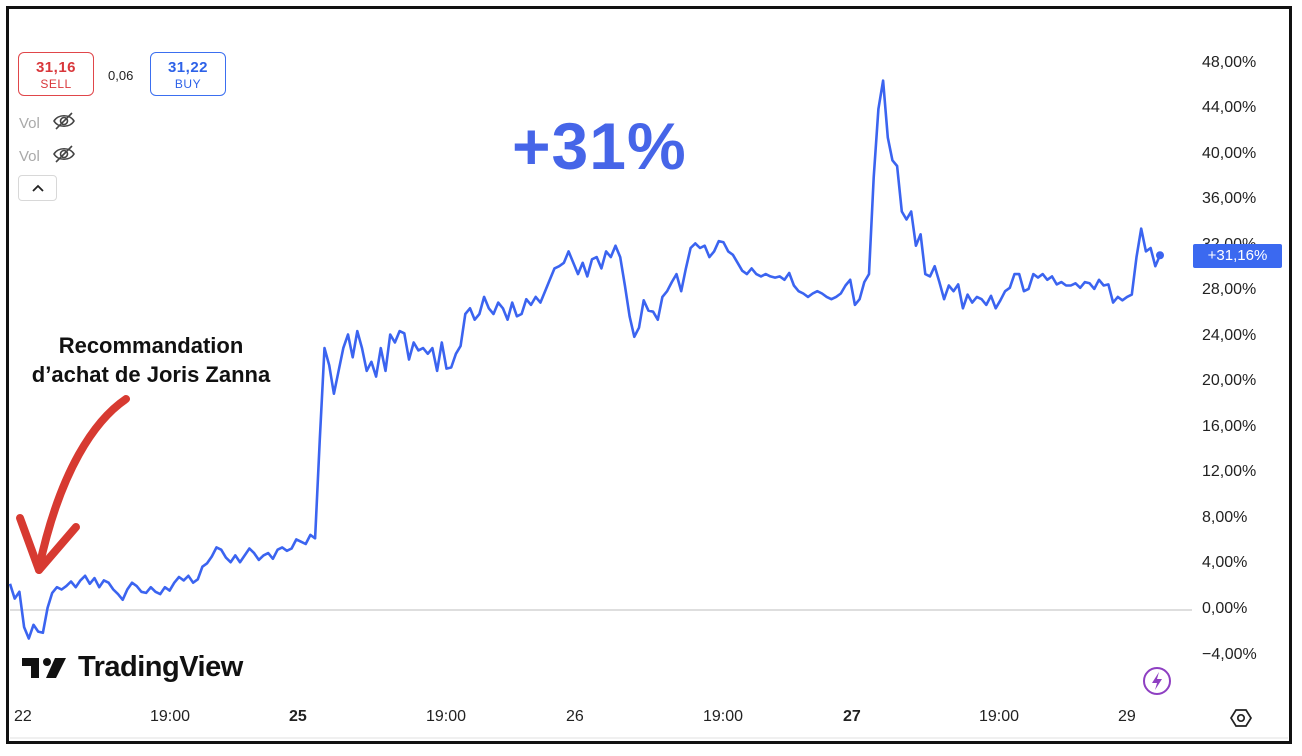 The width and height of the screenshot is (1302, 756). Describe the element at coordinates (1225, 563) in the screenshot. I see `y-tick-label: 4,00%` at that location.